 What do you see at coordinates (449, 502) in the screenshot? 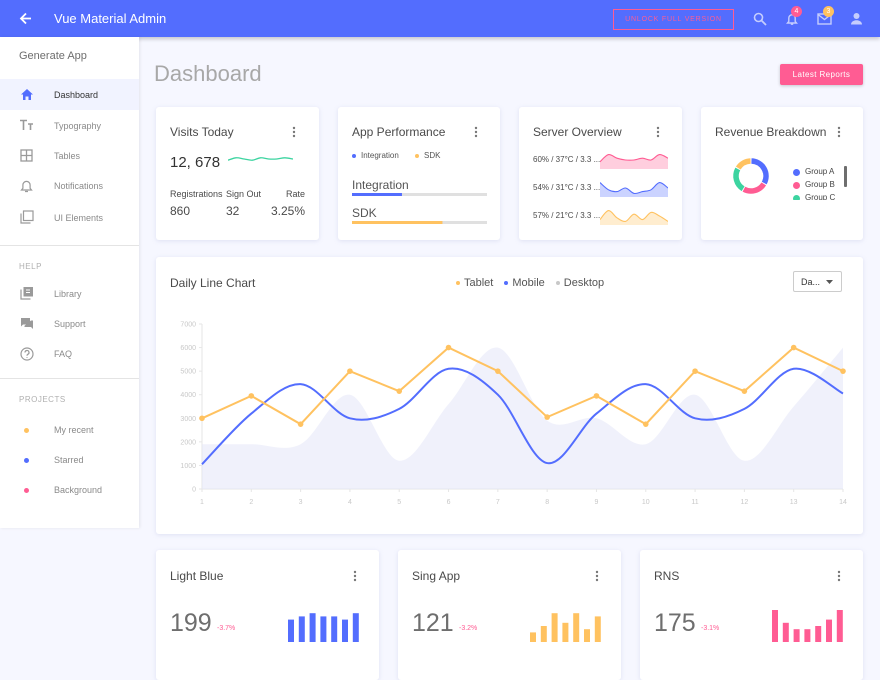
I see `x-tick-label: 6` at bounding box center [449, 502].